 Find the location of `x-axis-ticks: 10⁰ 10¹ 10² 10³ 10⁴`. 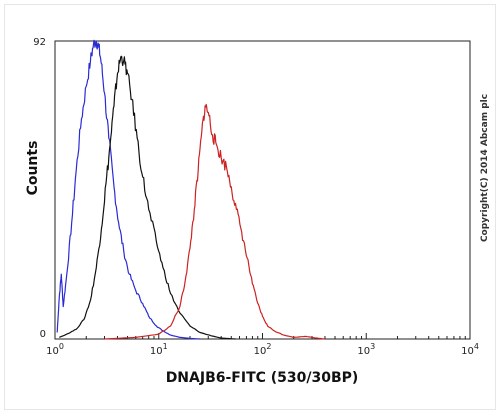

x-axis-ticks: 10⁰ 10¹ 10² 10³ 10⁴ is located at coordinates (262, 345).